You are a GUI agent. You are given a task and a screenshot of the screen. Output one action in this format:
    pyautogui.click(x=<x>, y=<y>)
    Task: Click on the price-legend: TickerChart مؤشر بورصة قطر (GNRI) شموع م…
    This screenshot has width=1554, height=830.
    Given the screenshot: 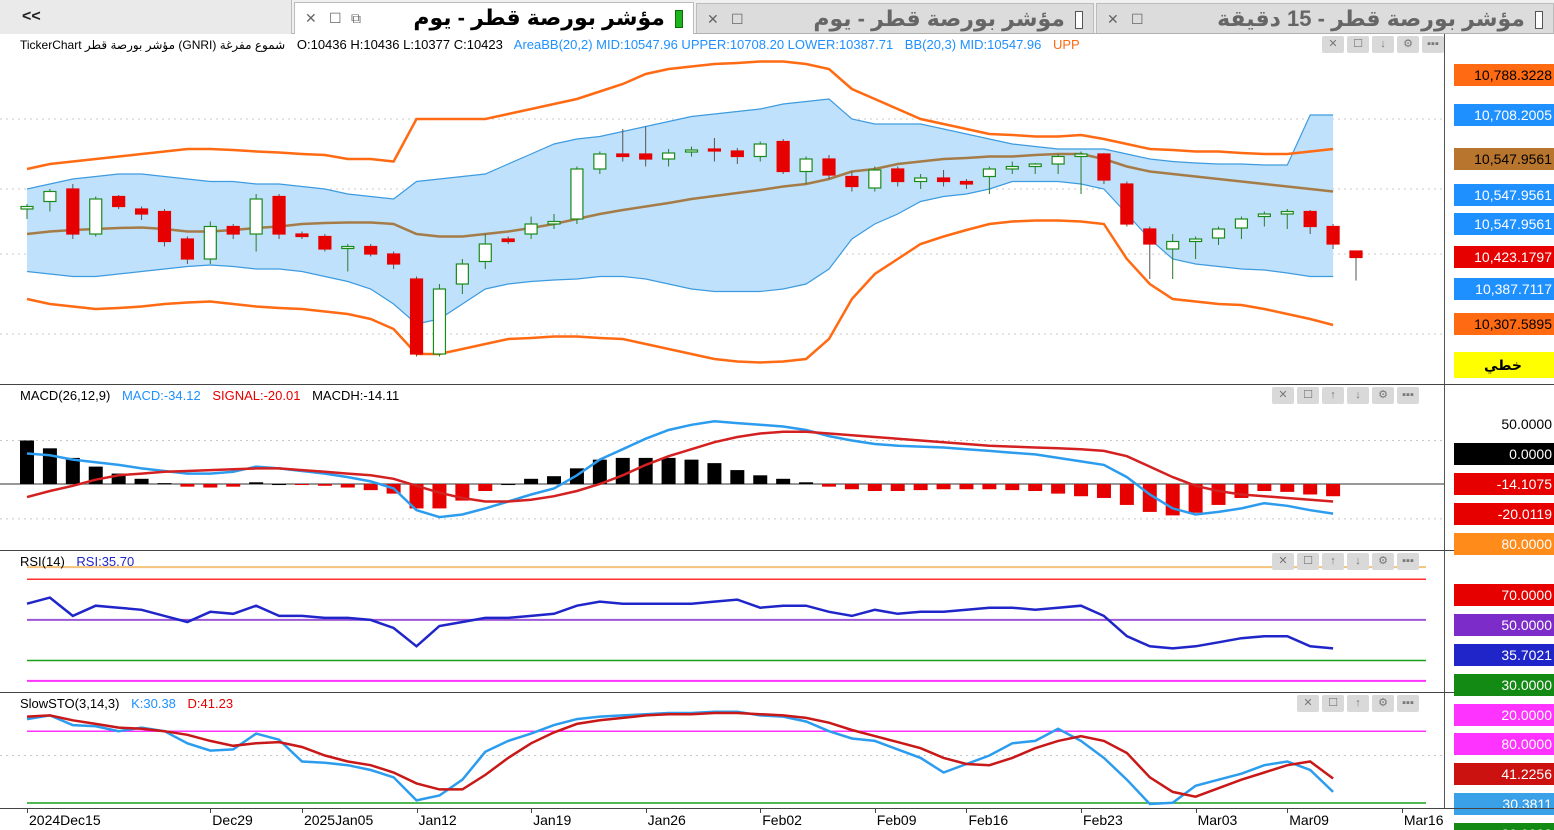 What is the action you would take?
    pyautogui.click(x=554, y=44)
    